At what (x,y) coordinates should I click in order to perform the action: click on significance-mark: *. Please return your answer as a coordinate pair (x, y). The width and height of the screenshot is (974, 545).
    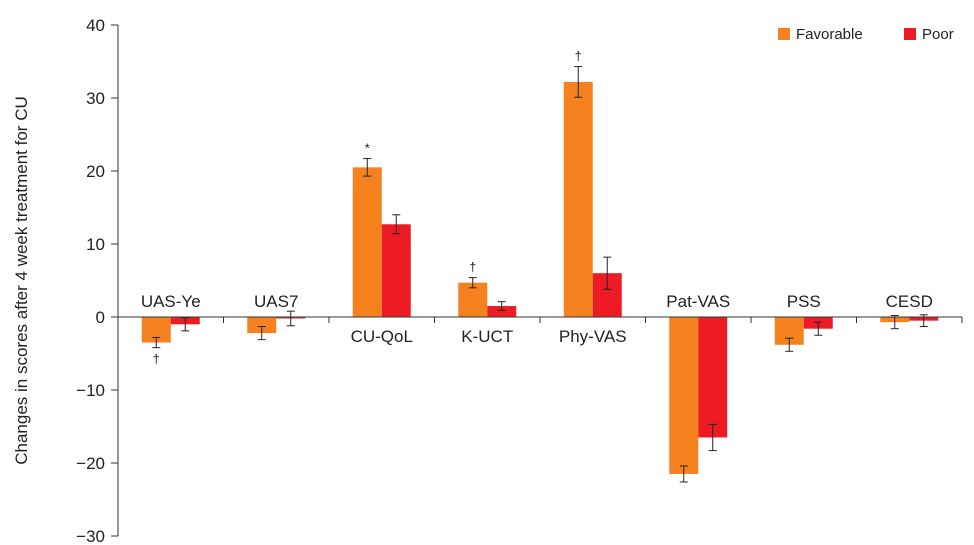
    Looking at the image, I should click on (367, 148).